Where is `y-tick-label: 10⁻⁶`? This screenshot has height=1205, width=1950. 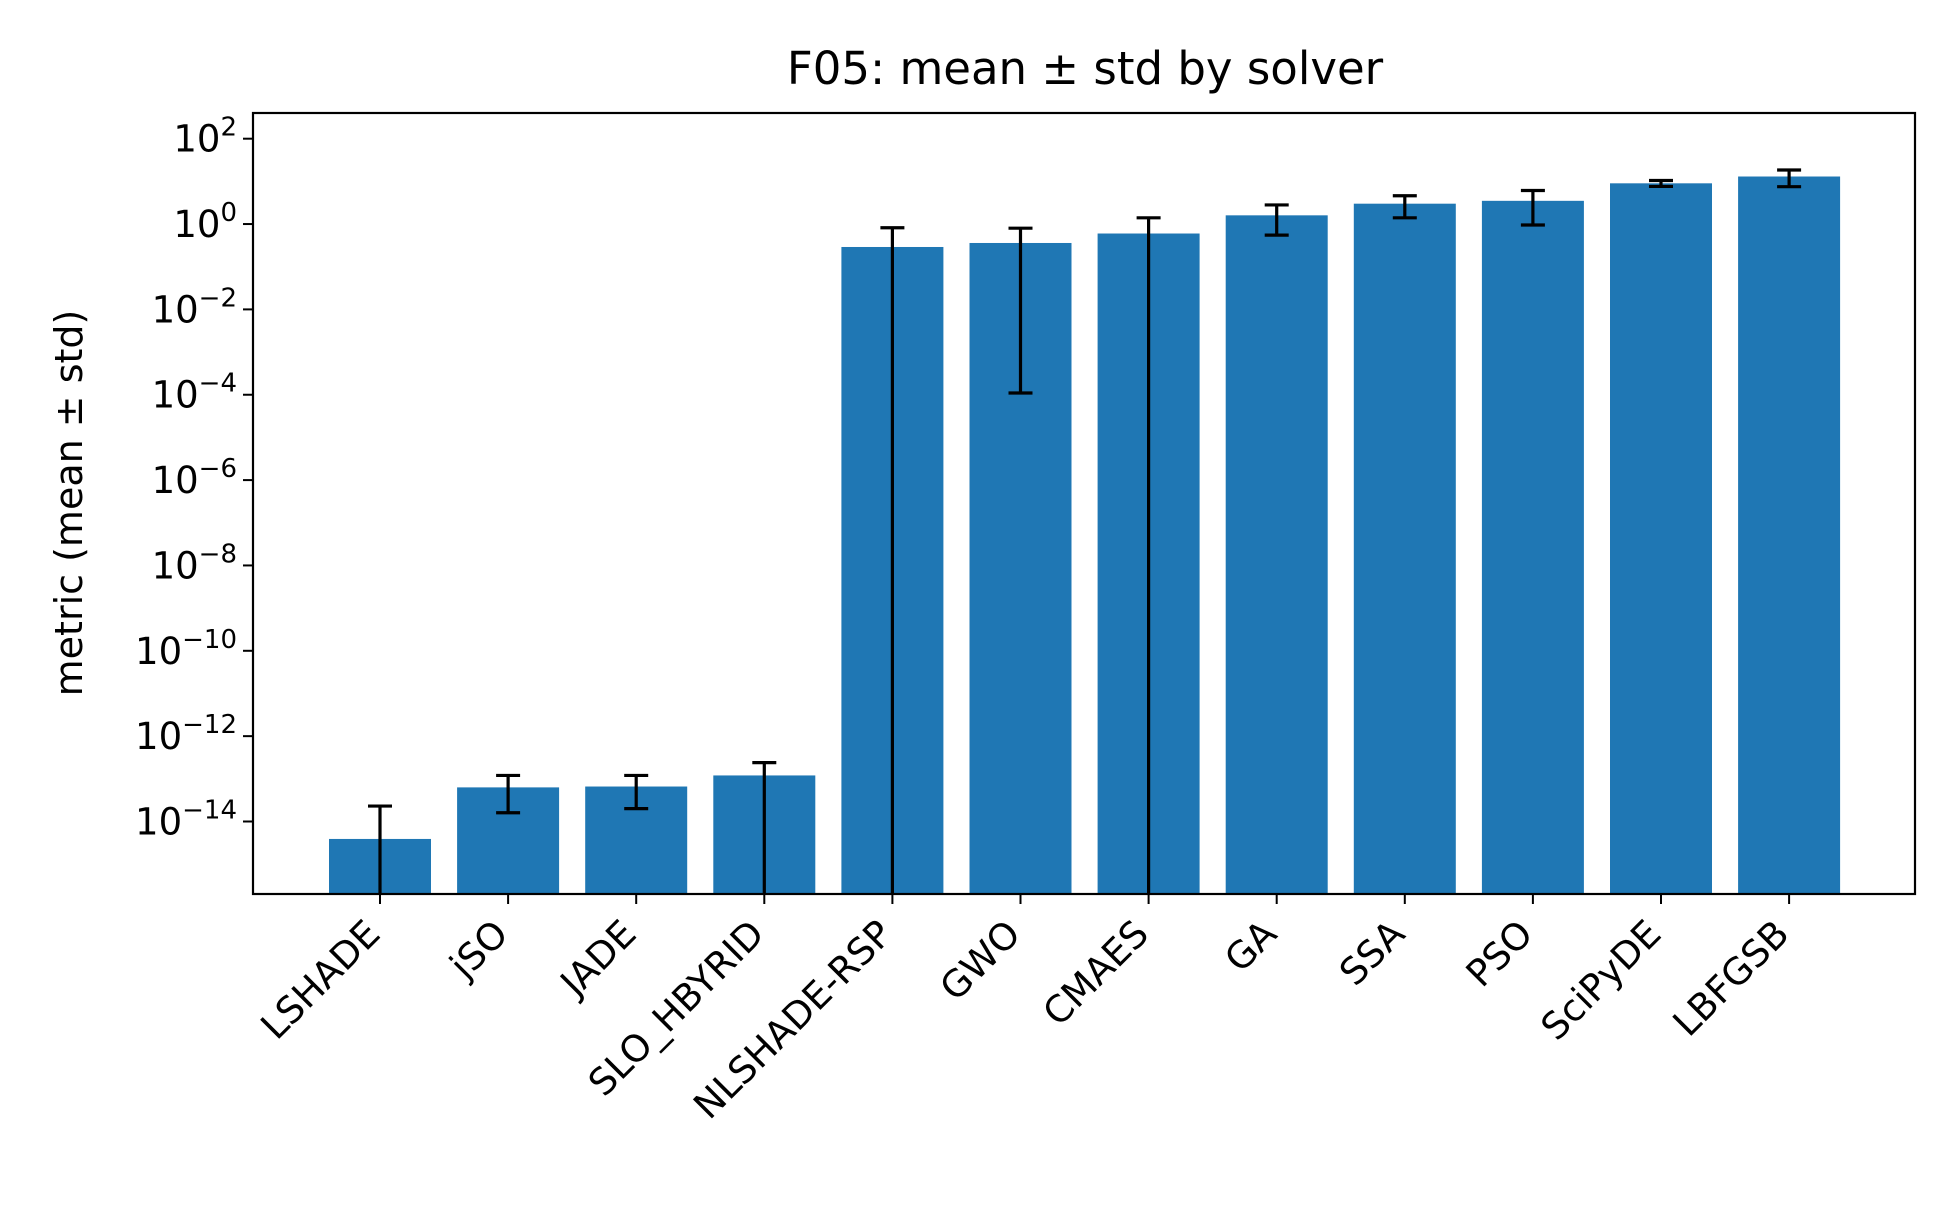
y-tick-label: 10⁻⁶ is located at coordinates (194, 478).